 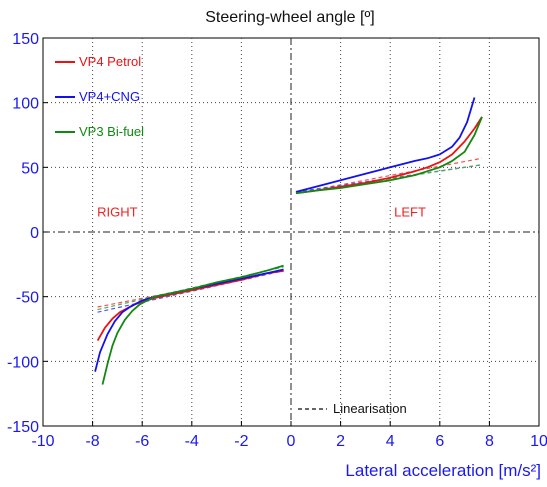 What do you see at coordinates (290, 17) in the screenshot?
I see `chart-title: Steering-wheel angle [º]` at bounding box center [290, 17].